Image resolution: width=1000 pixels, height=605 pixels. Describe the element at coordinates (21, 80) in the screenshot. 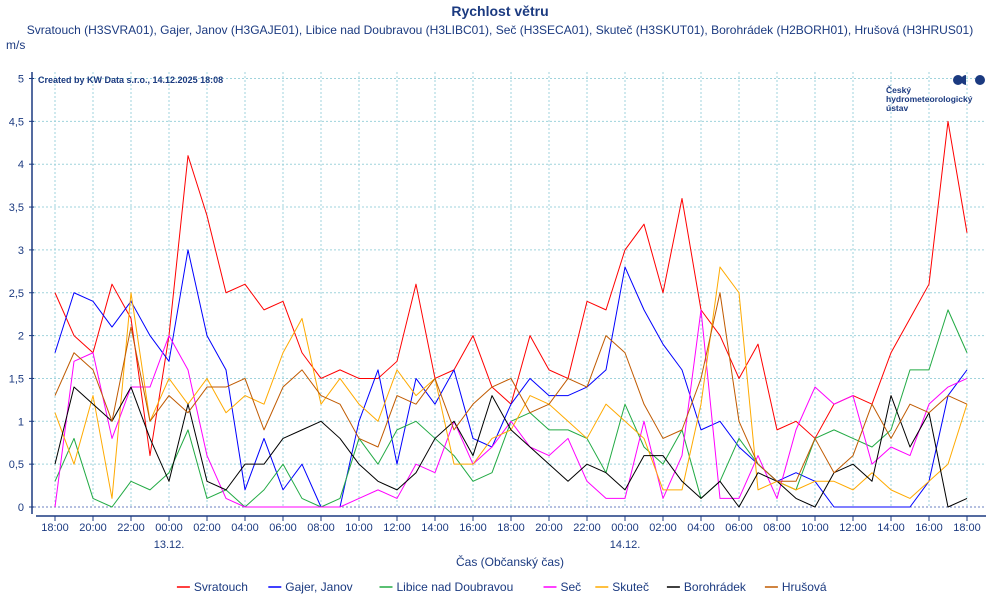

I see `y-tick-label: 5` at that location.